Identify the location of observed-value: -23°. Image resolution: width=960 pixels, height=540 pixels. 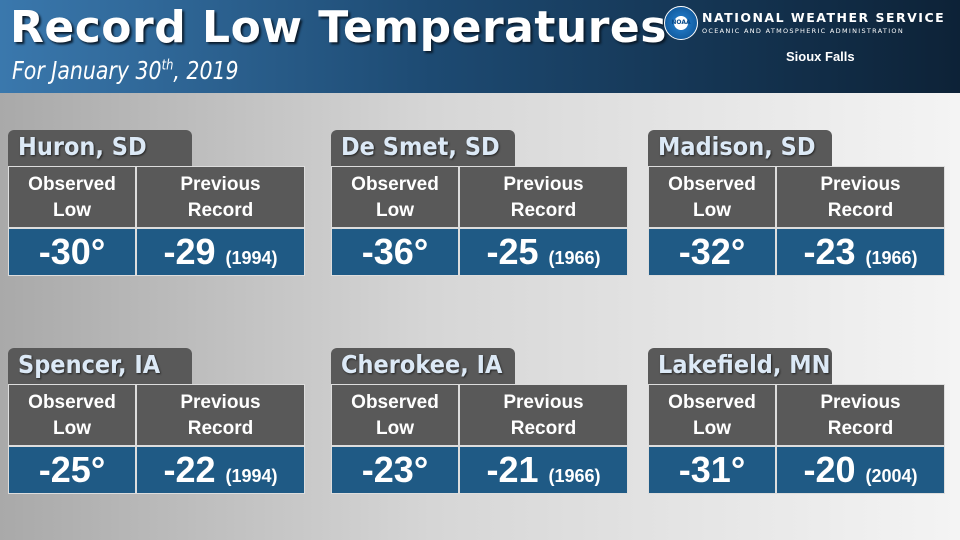
(395, 470).